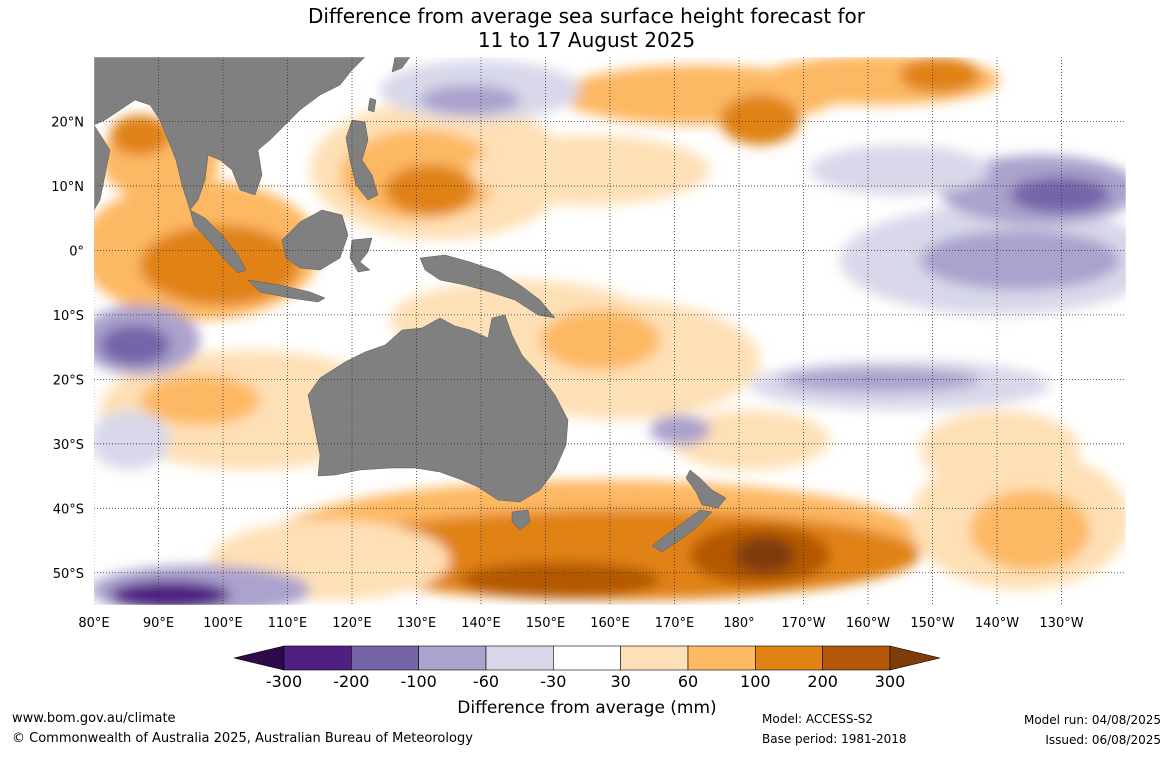  Describe the element at coordinates (997, 623) in the screenshot. I see `longitude-label: 140°W` at that location.